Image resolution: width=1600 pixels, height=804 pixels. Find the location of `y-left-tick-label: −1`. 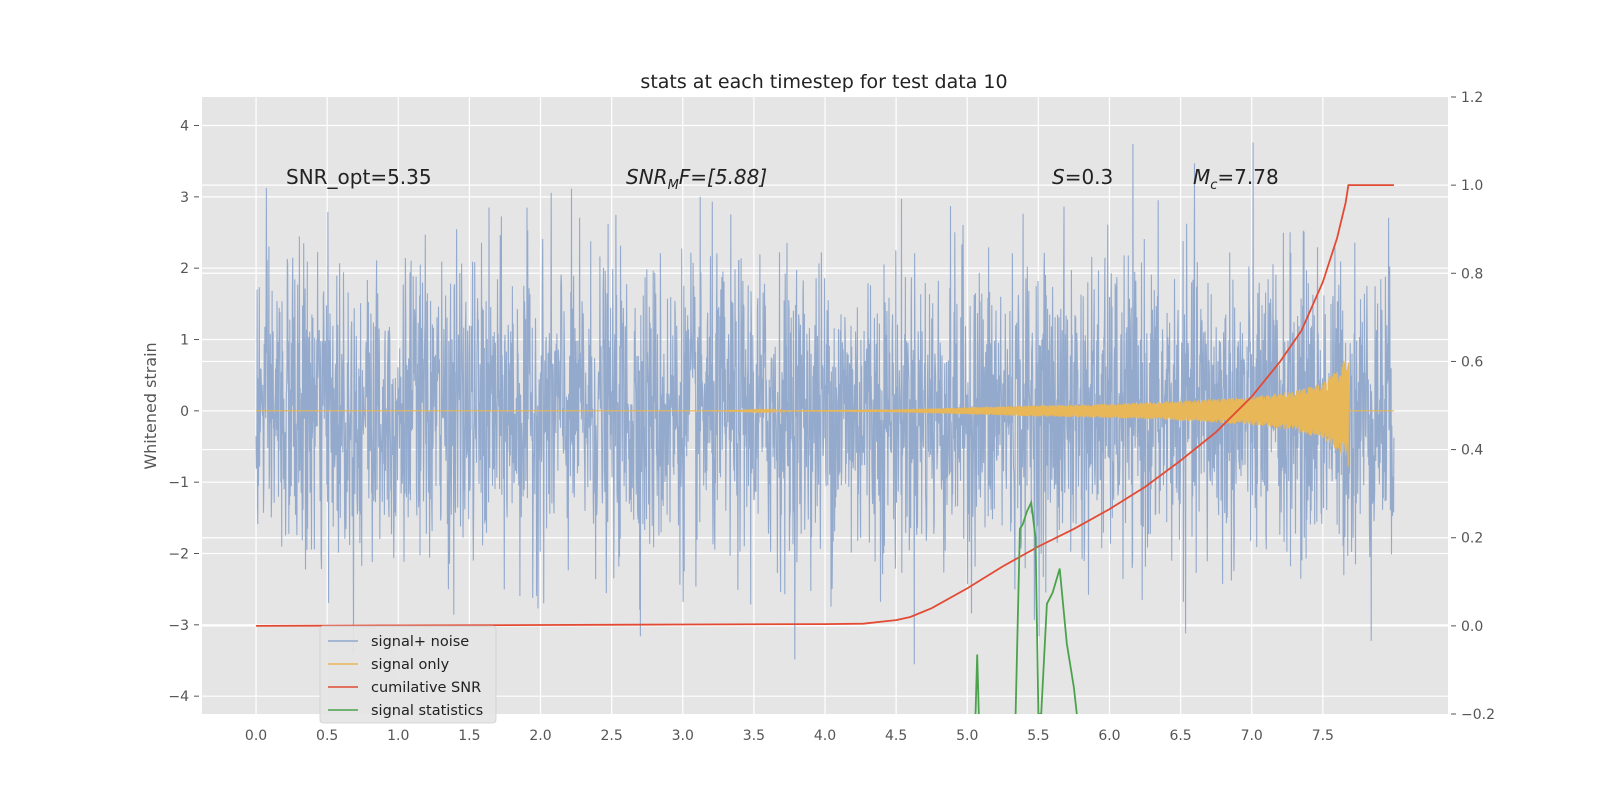

y-left-tick-label: −1 is located at coordinates (178, 483).